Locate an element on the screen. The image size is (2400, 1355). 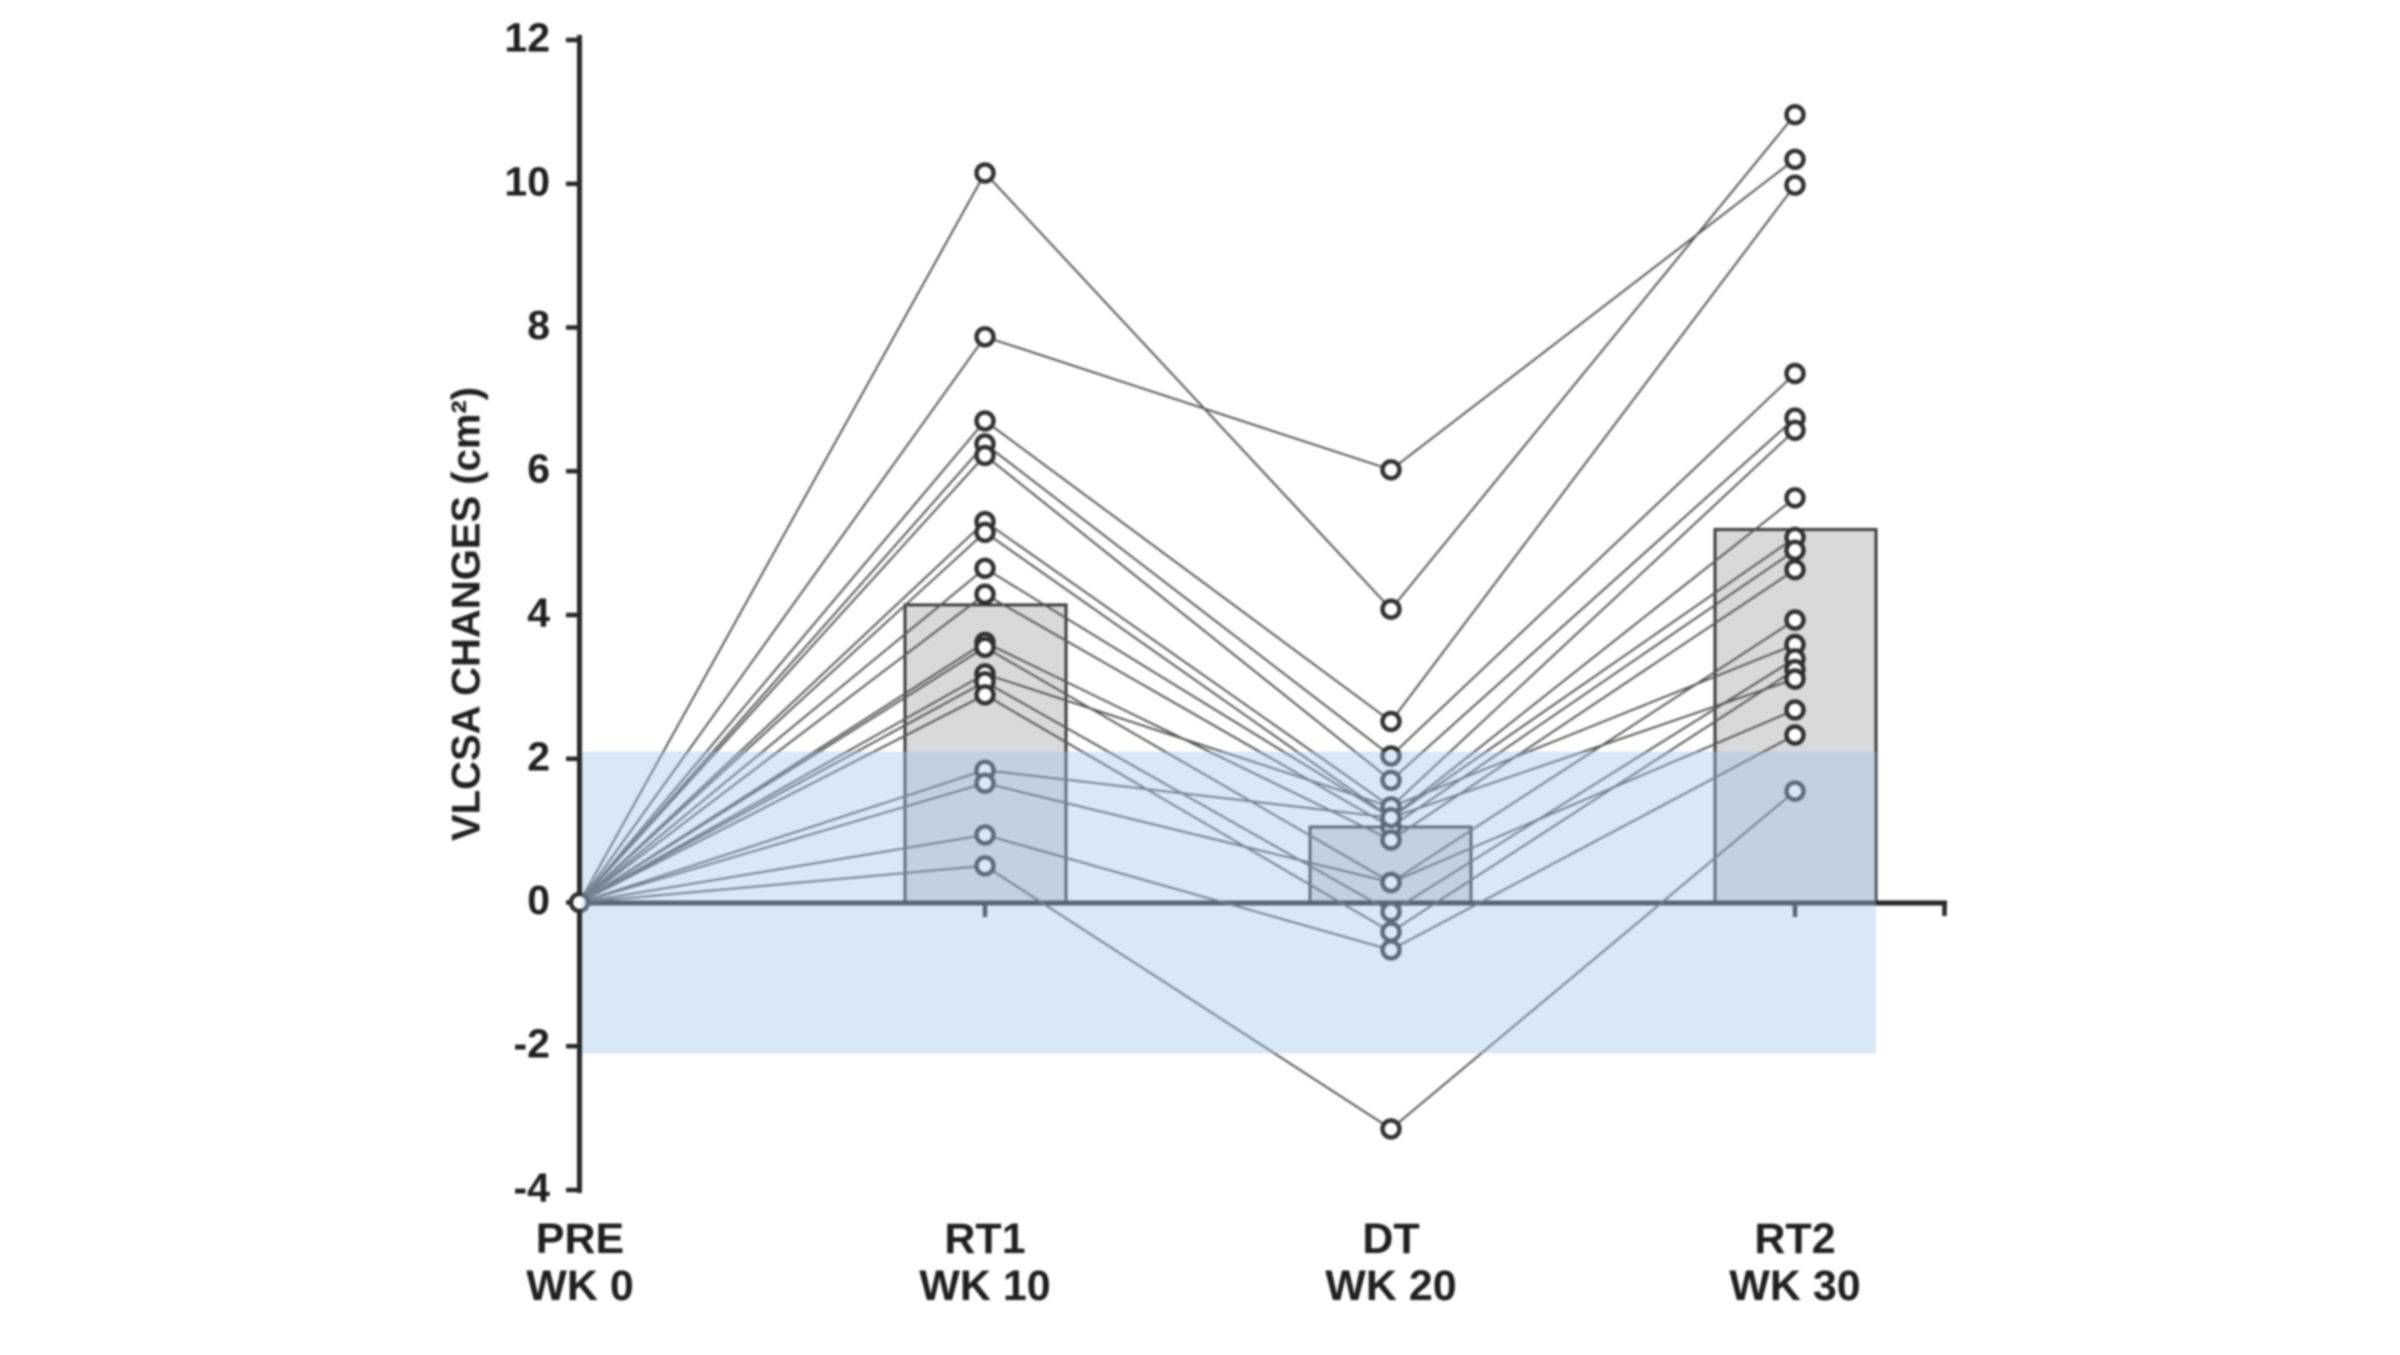
svg-text: -4 is located at coordinates (532, 1188).